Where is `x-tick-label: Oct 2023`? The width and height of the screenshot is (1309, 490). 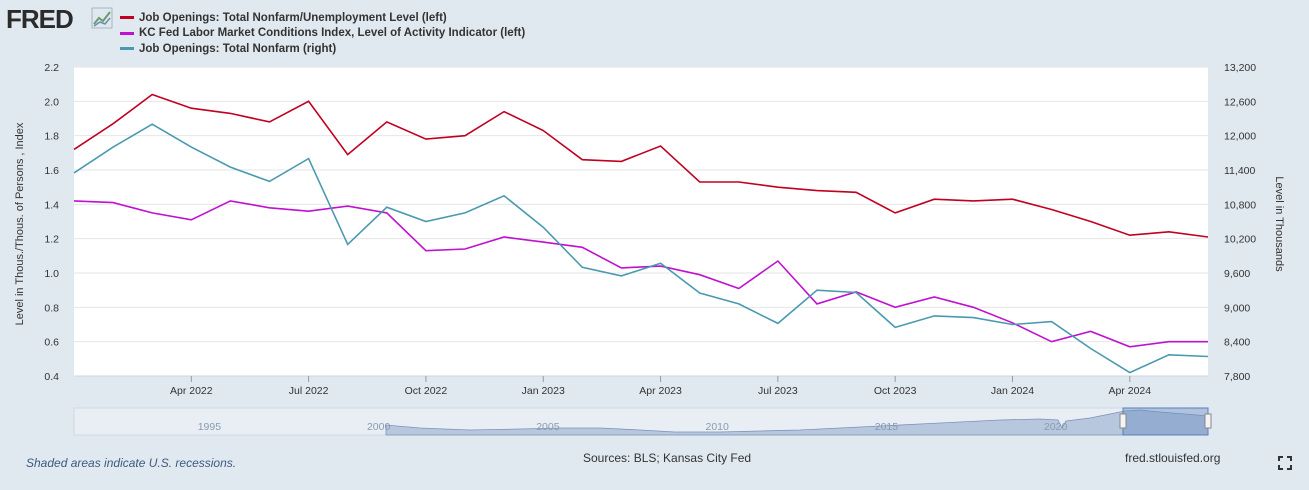
x-tick-label: Oct 2023 is located at coordinates (895, 391).